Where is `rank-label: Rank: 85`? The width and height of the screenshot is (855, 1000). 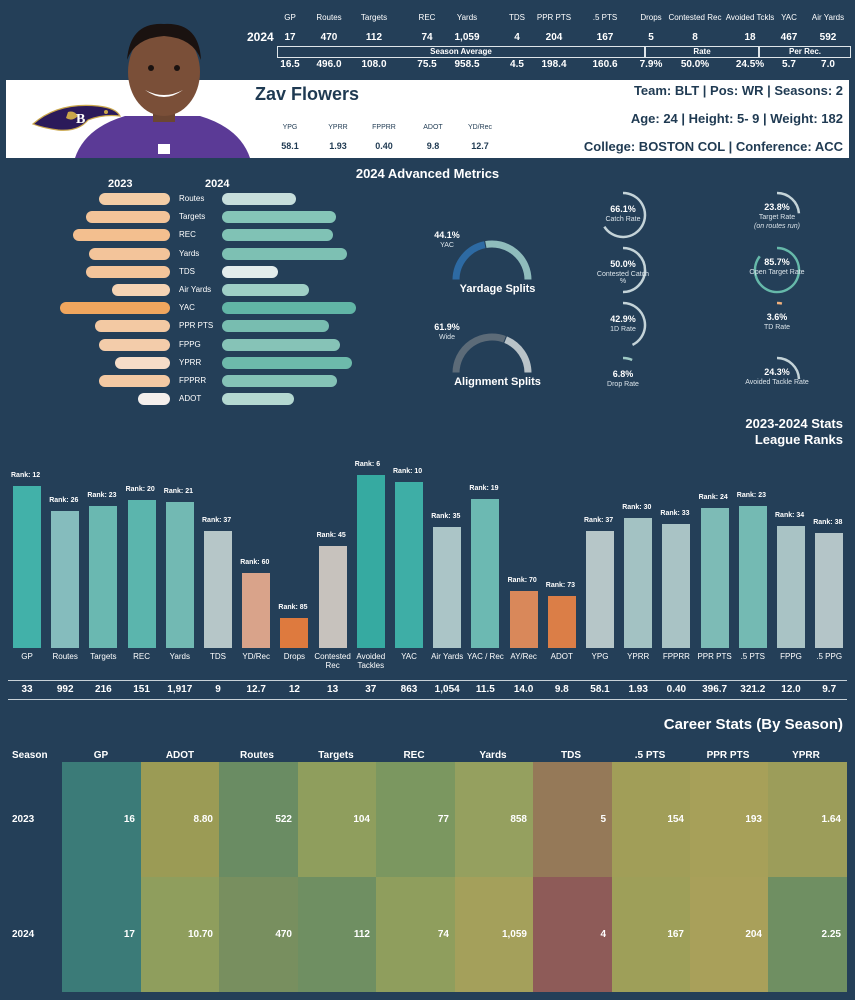
rank-label: Rank: 85 is located at coordinates (293, 607).